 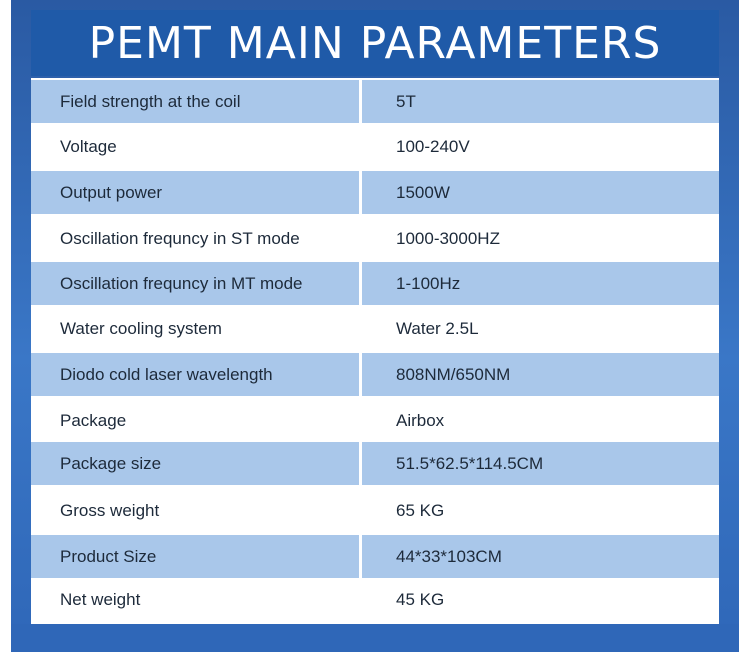 I want to click on param-value: Water 2.5L, so click(x=437, y=328).